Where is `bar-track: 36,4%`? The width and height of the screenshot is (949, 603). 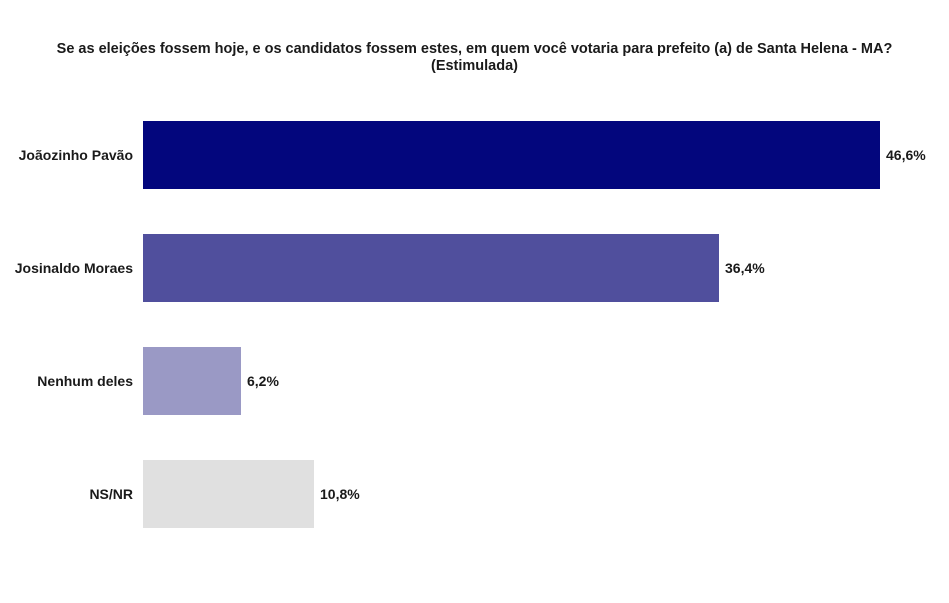
bar-track: 36,4% is located at coordinates (546, 268).